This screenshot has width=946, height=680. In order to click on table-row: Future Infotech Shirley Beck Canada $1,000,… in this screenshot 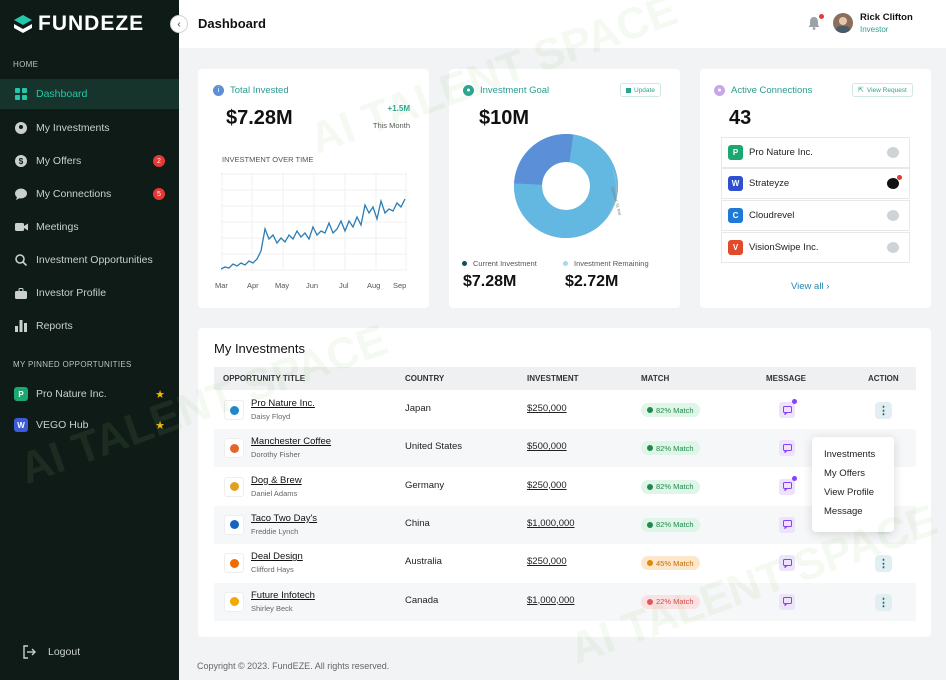, I will do `click(565, 601)`.